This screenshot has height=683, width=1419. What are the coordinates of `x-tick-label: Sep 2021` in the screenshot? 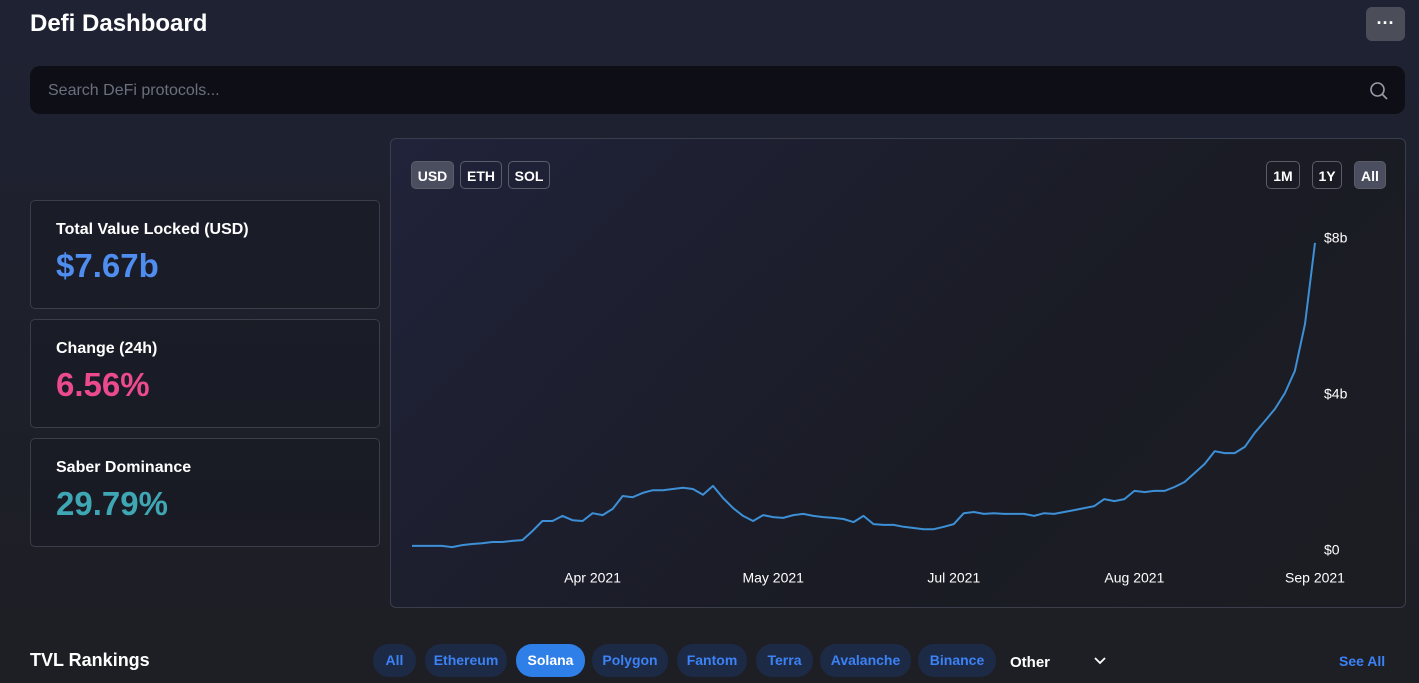 It's located at (1315, 578).